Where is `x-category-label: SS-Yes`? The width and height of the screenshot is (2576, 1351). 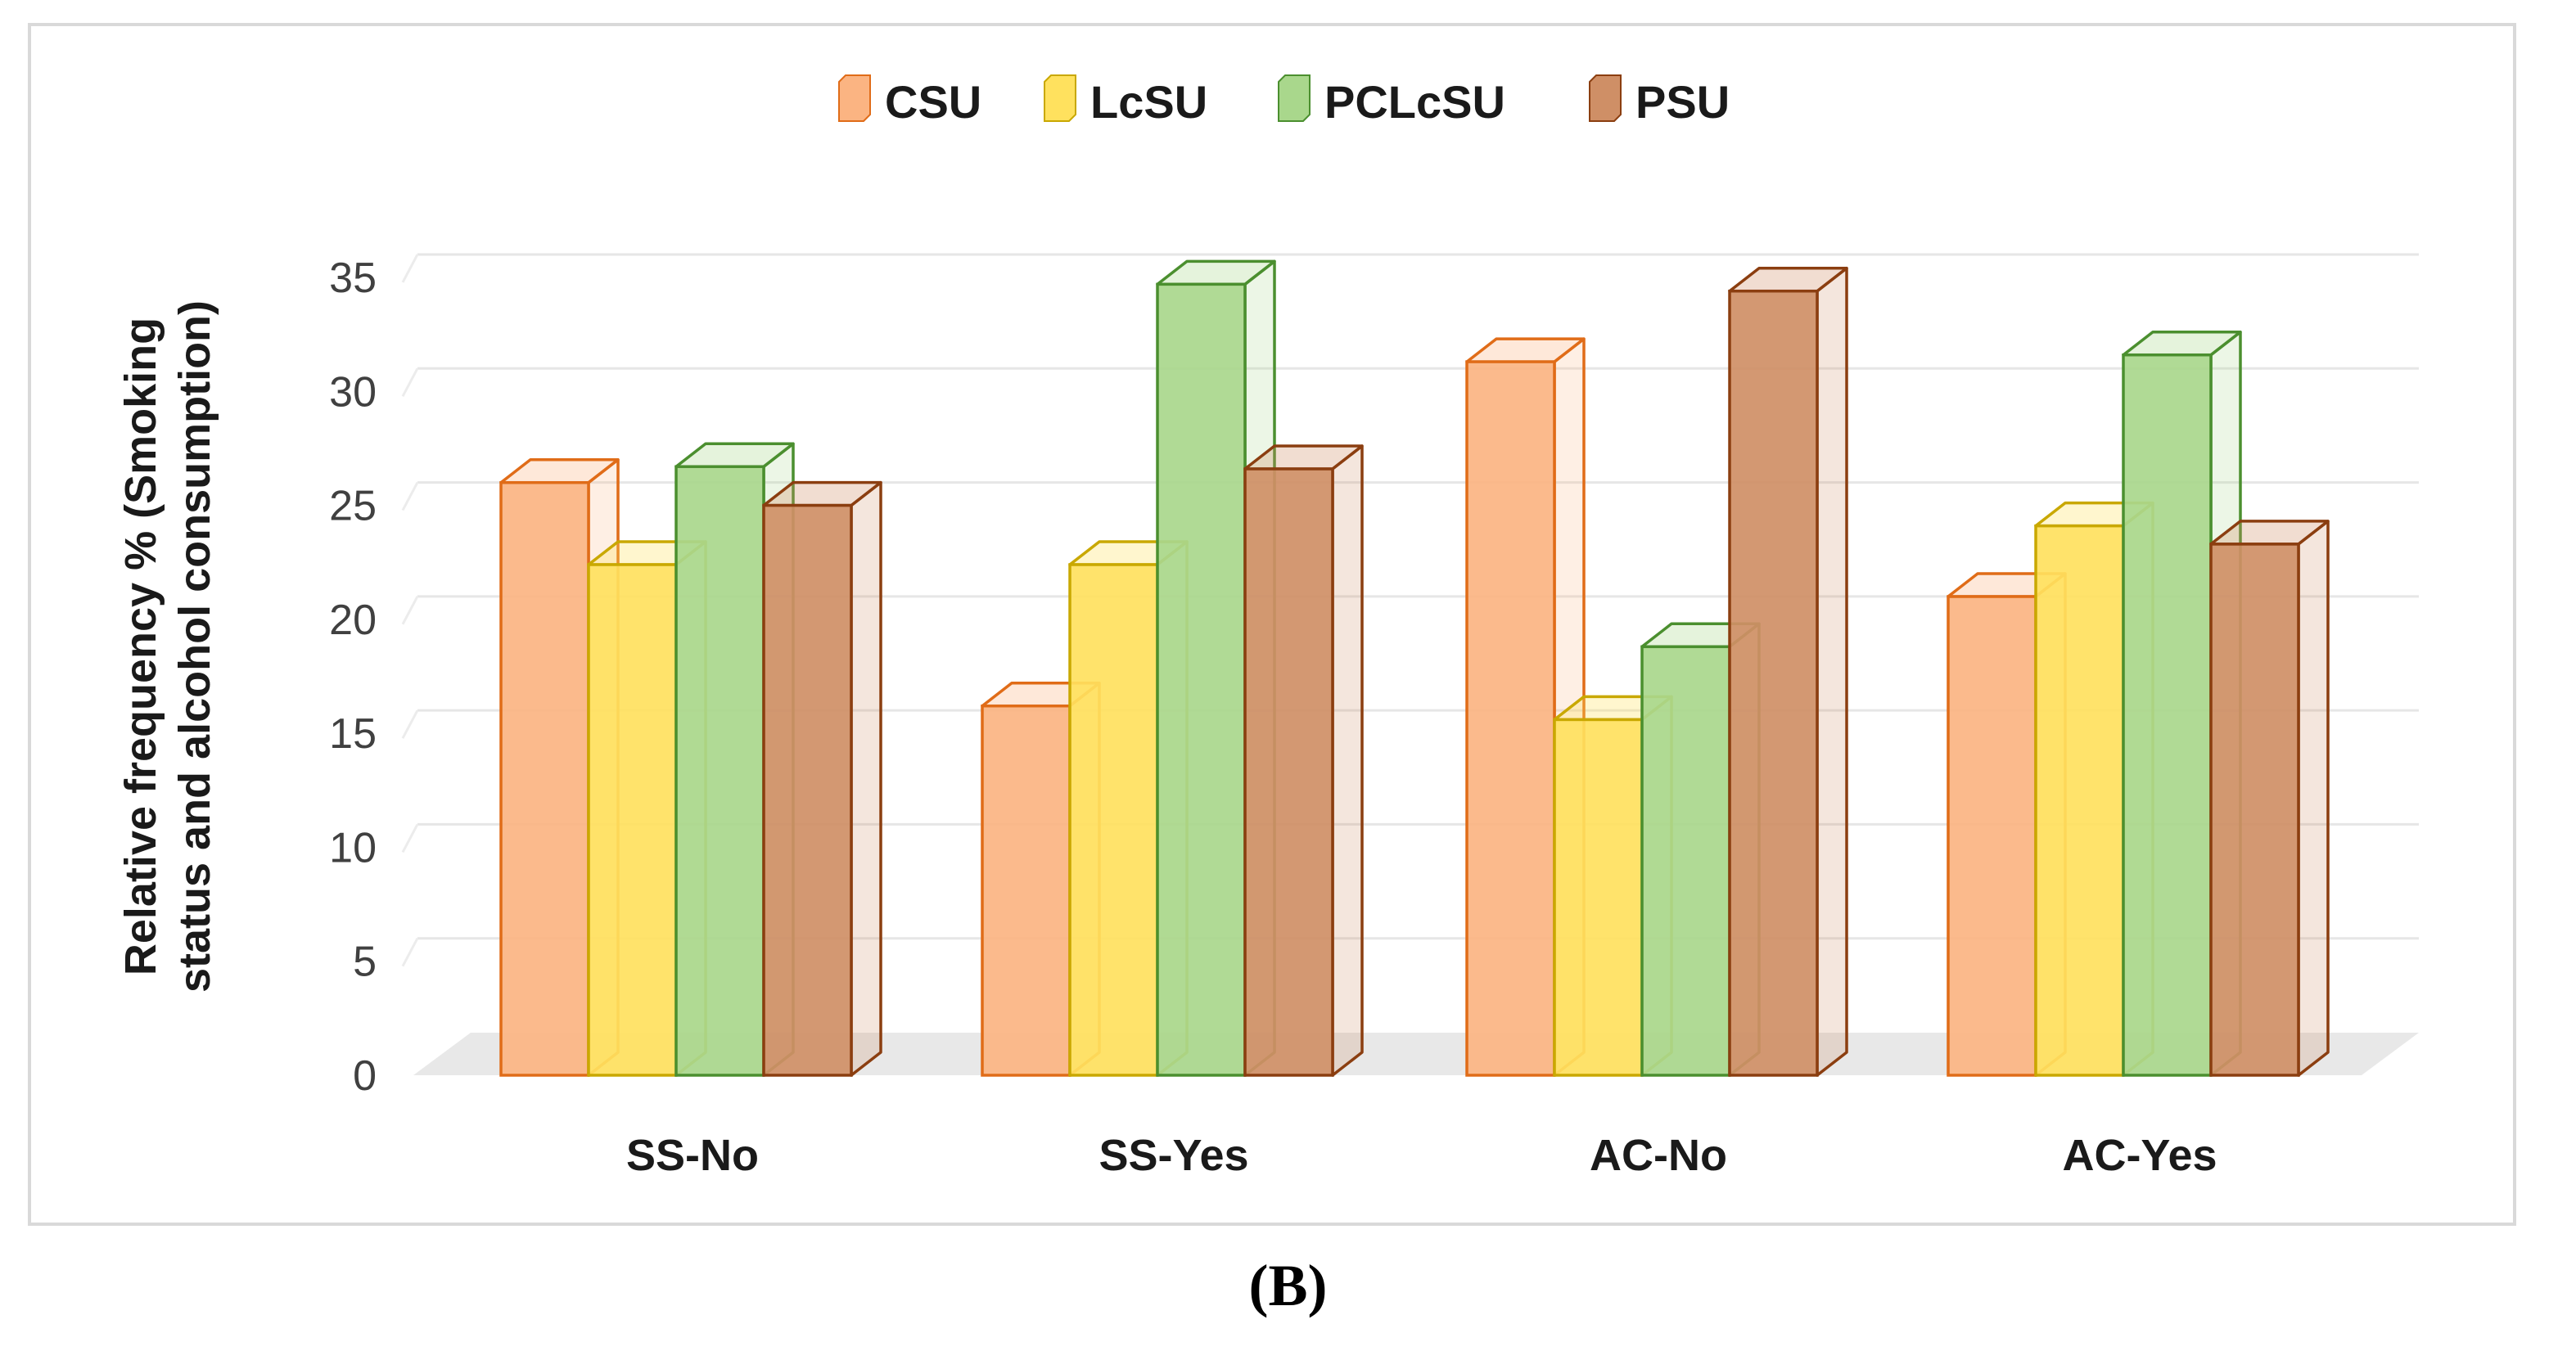
x-category-label: SS-Yes is located at coordinates (1173, 1155).